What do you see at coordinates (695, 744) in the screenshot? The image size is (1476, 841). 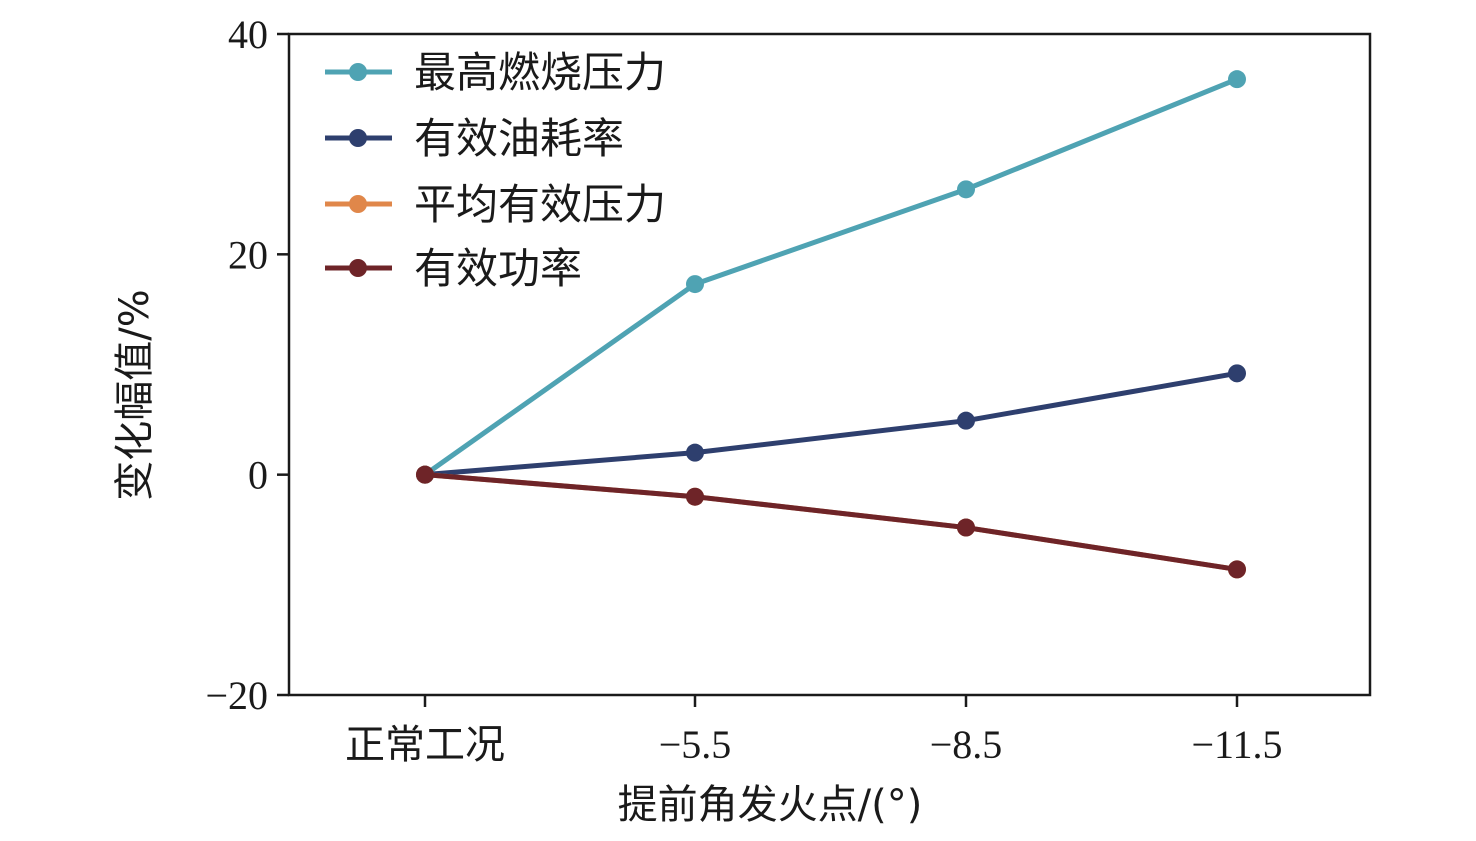 I see `x-tick-label: −5.5` at bounding box center [695, 744].